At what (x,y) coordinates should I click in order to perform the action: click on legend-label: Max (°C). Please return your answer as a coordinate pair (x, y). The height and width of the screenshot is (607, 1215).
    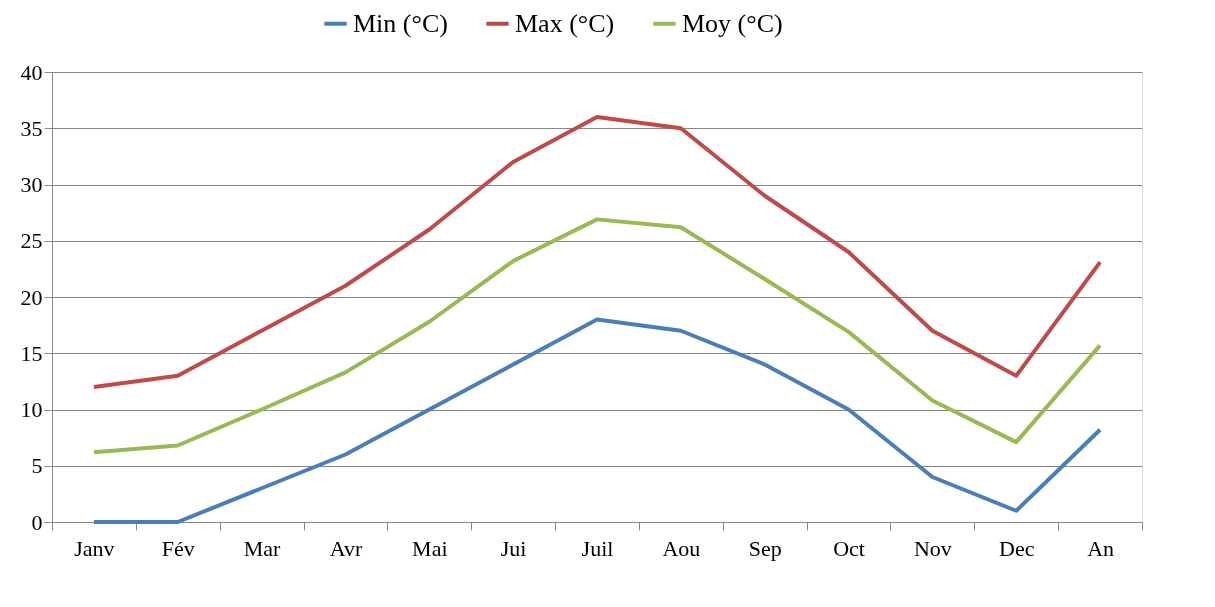
    Looking at the image, I should click on (565, 23).